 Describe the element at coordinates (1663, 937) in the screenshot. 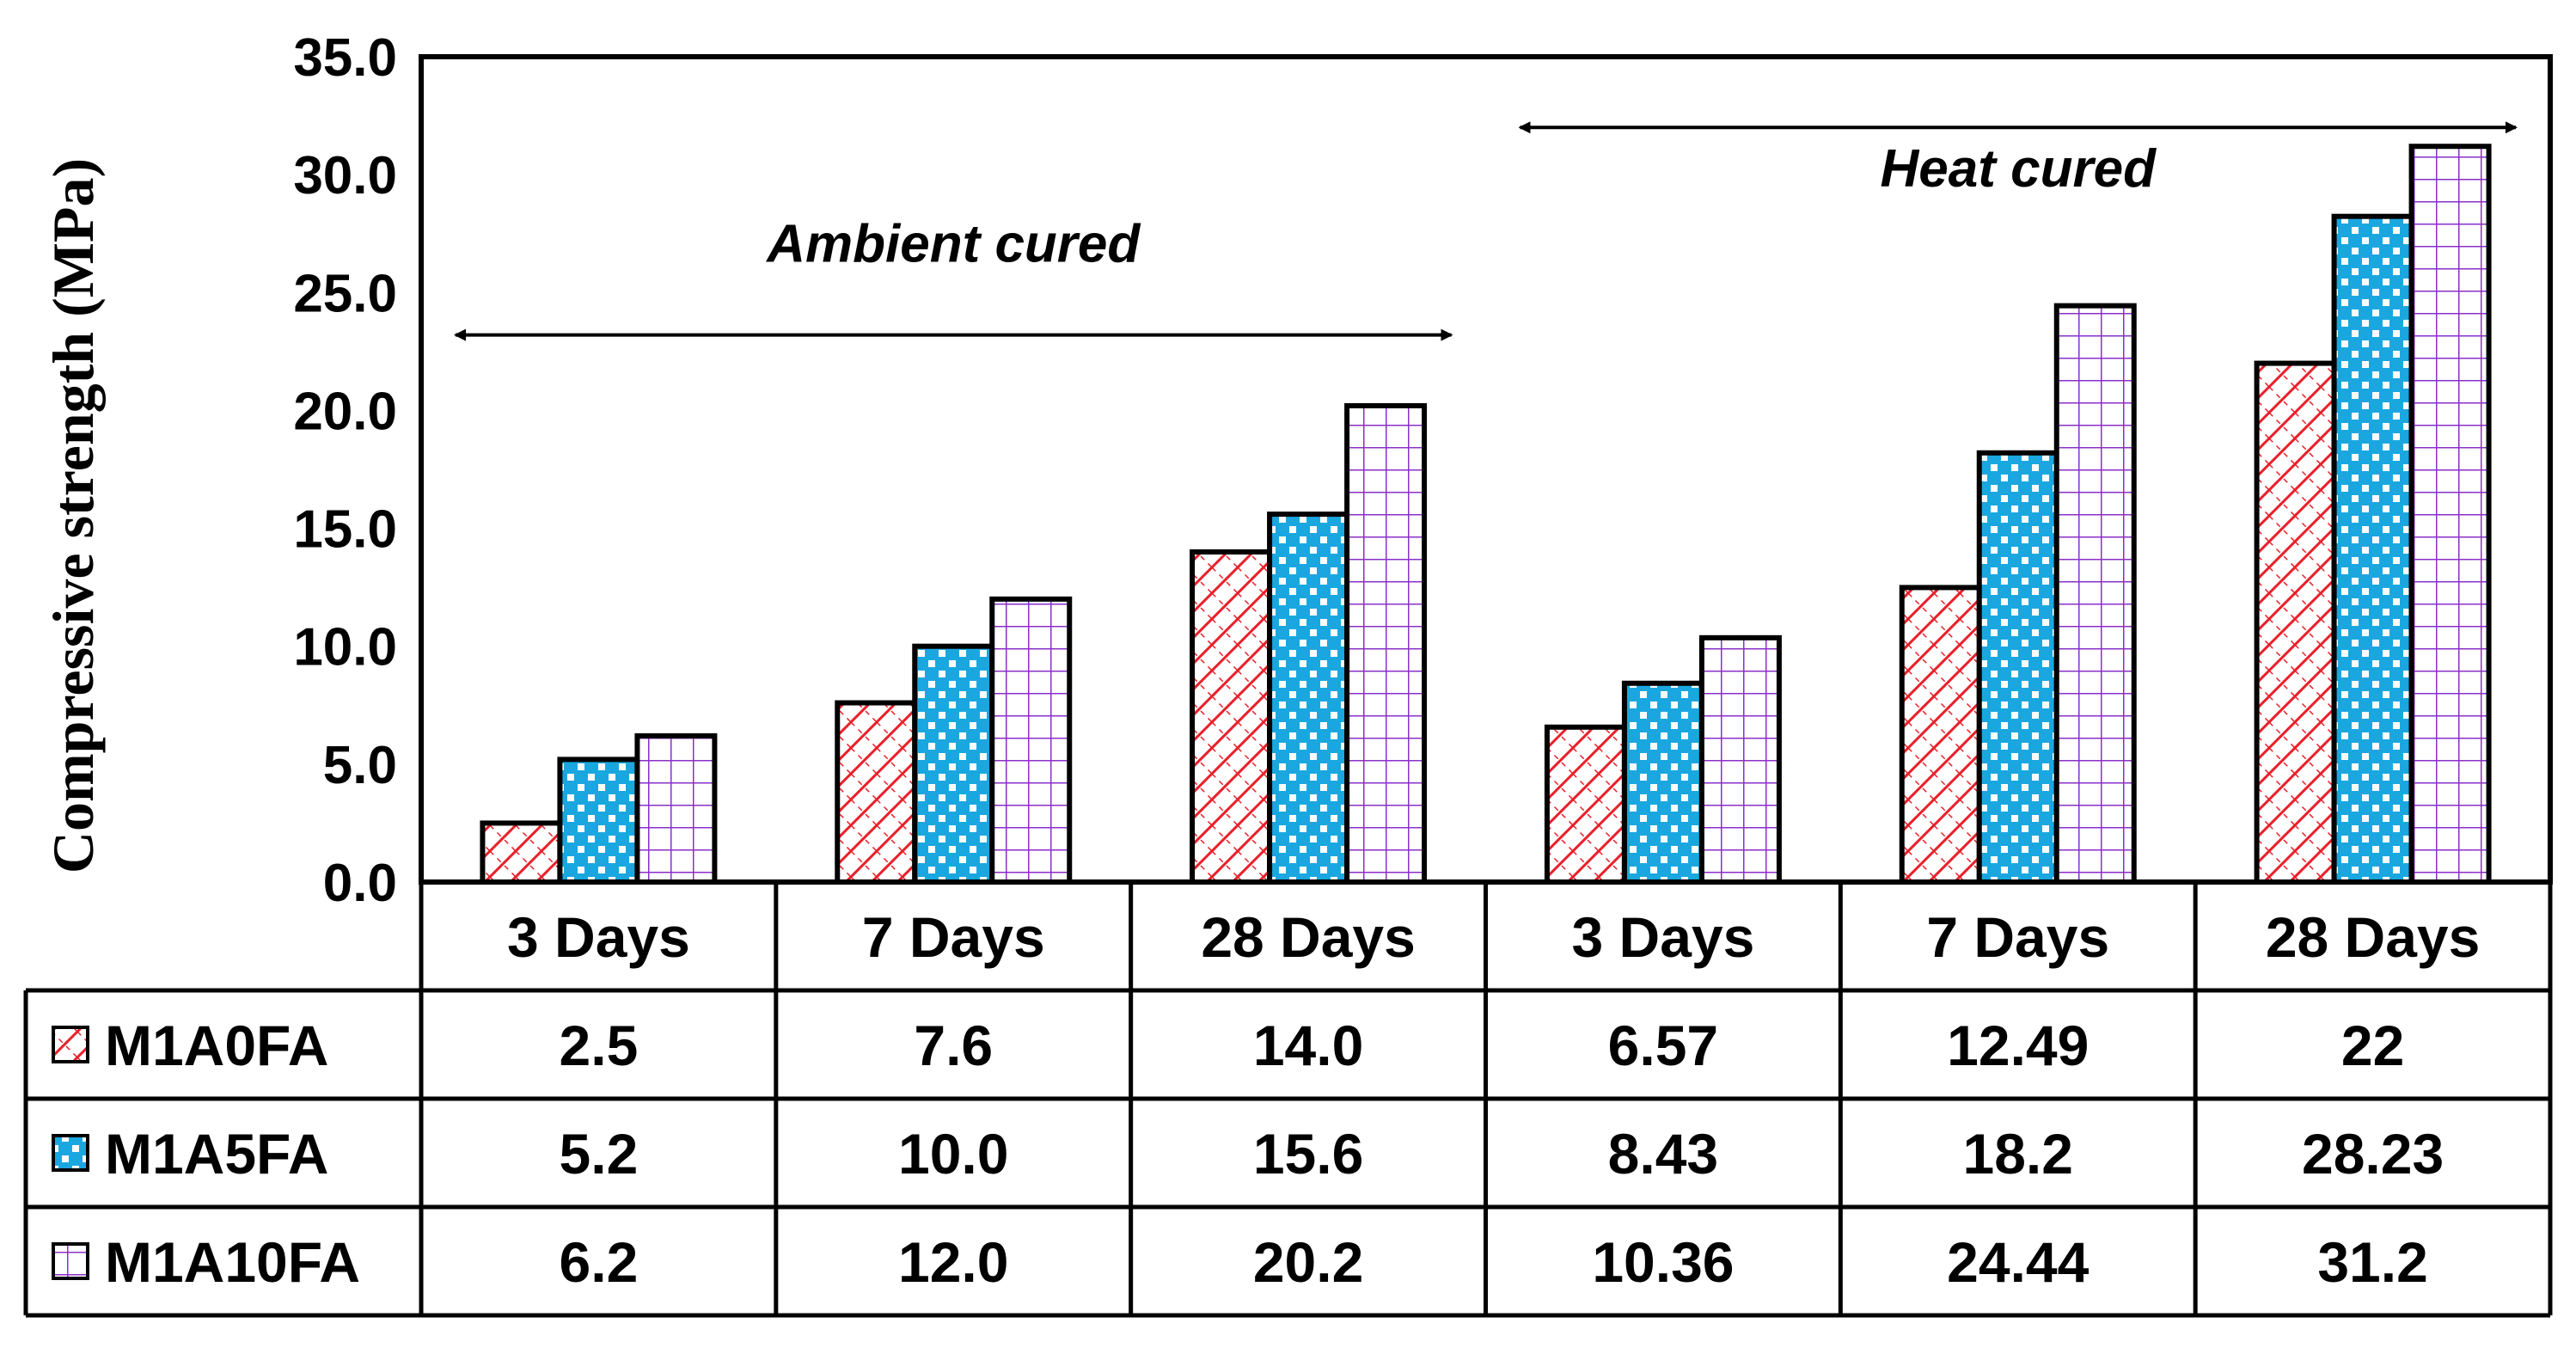

I see `category-3: 3 Days` at that location.